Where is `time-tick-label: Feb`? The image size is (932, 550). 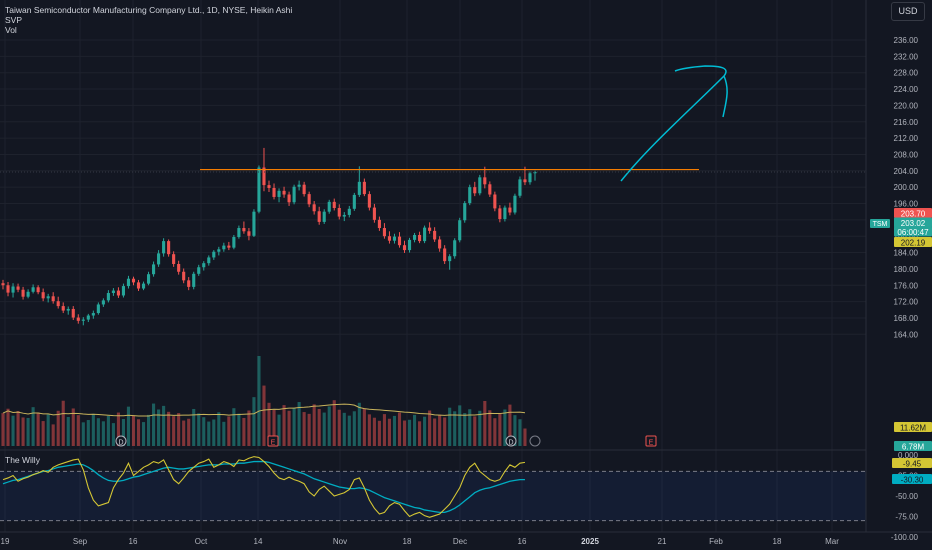
time-tick-label: Feb is located at coordinates (716, 541).